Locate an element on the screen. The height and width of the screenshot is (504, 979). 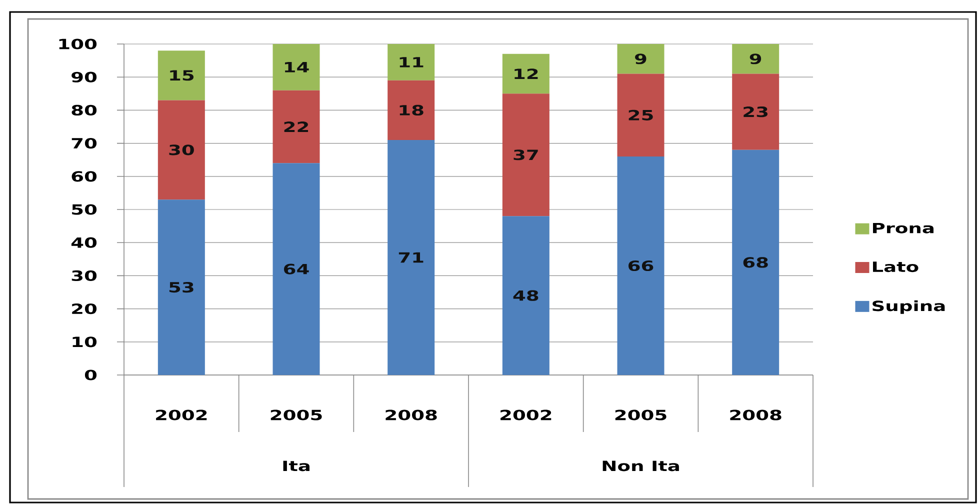
y-tick-label: 20 is located at coordinates (84, 309).